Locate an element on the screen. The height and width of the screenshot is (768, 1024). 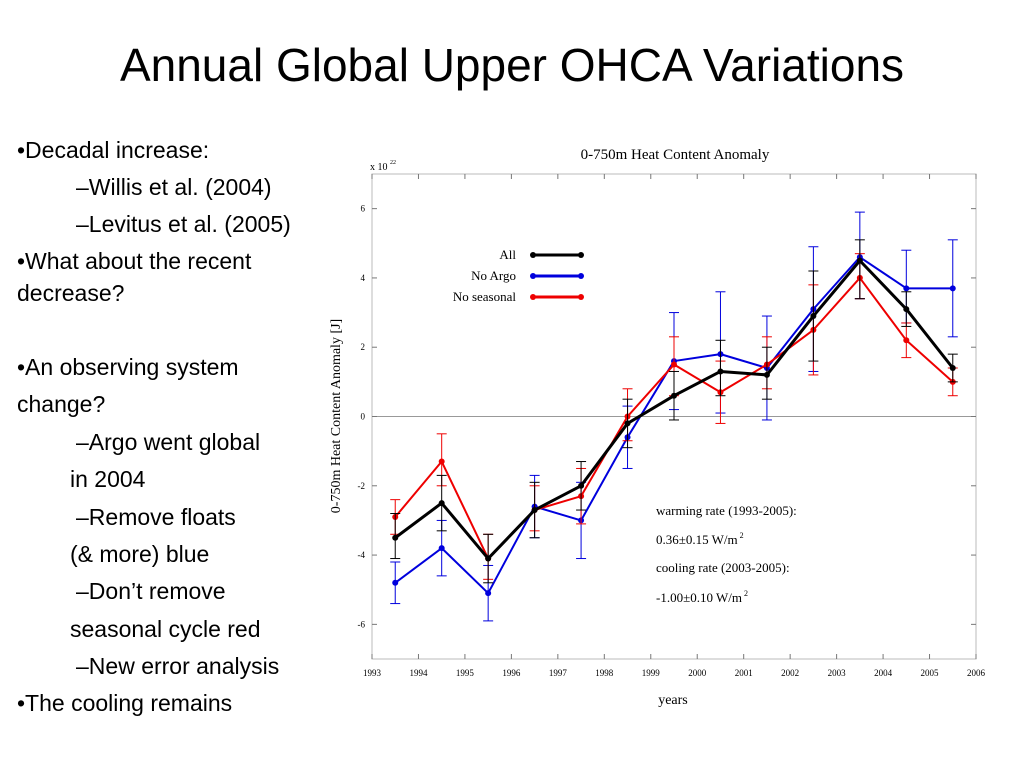
y-multiplier-exponent: 22 is located at coordinates (393, 163).